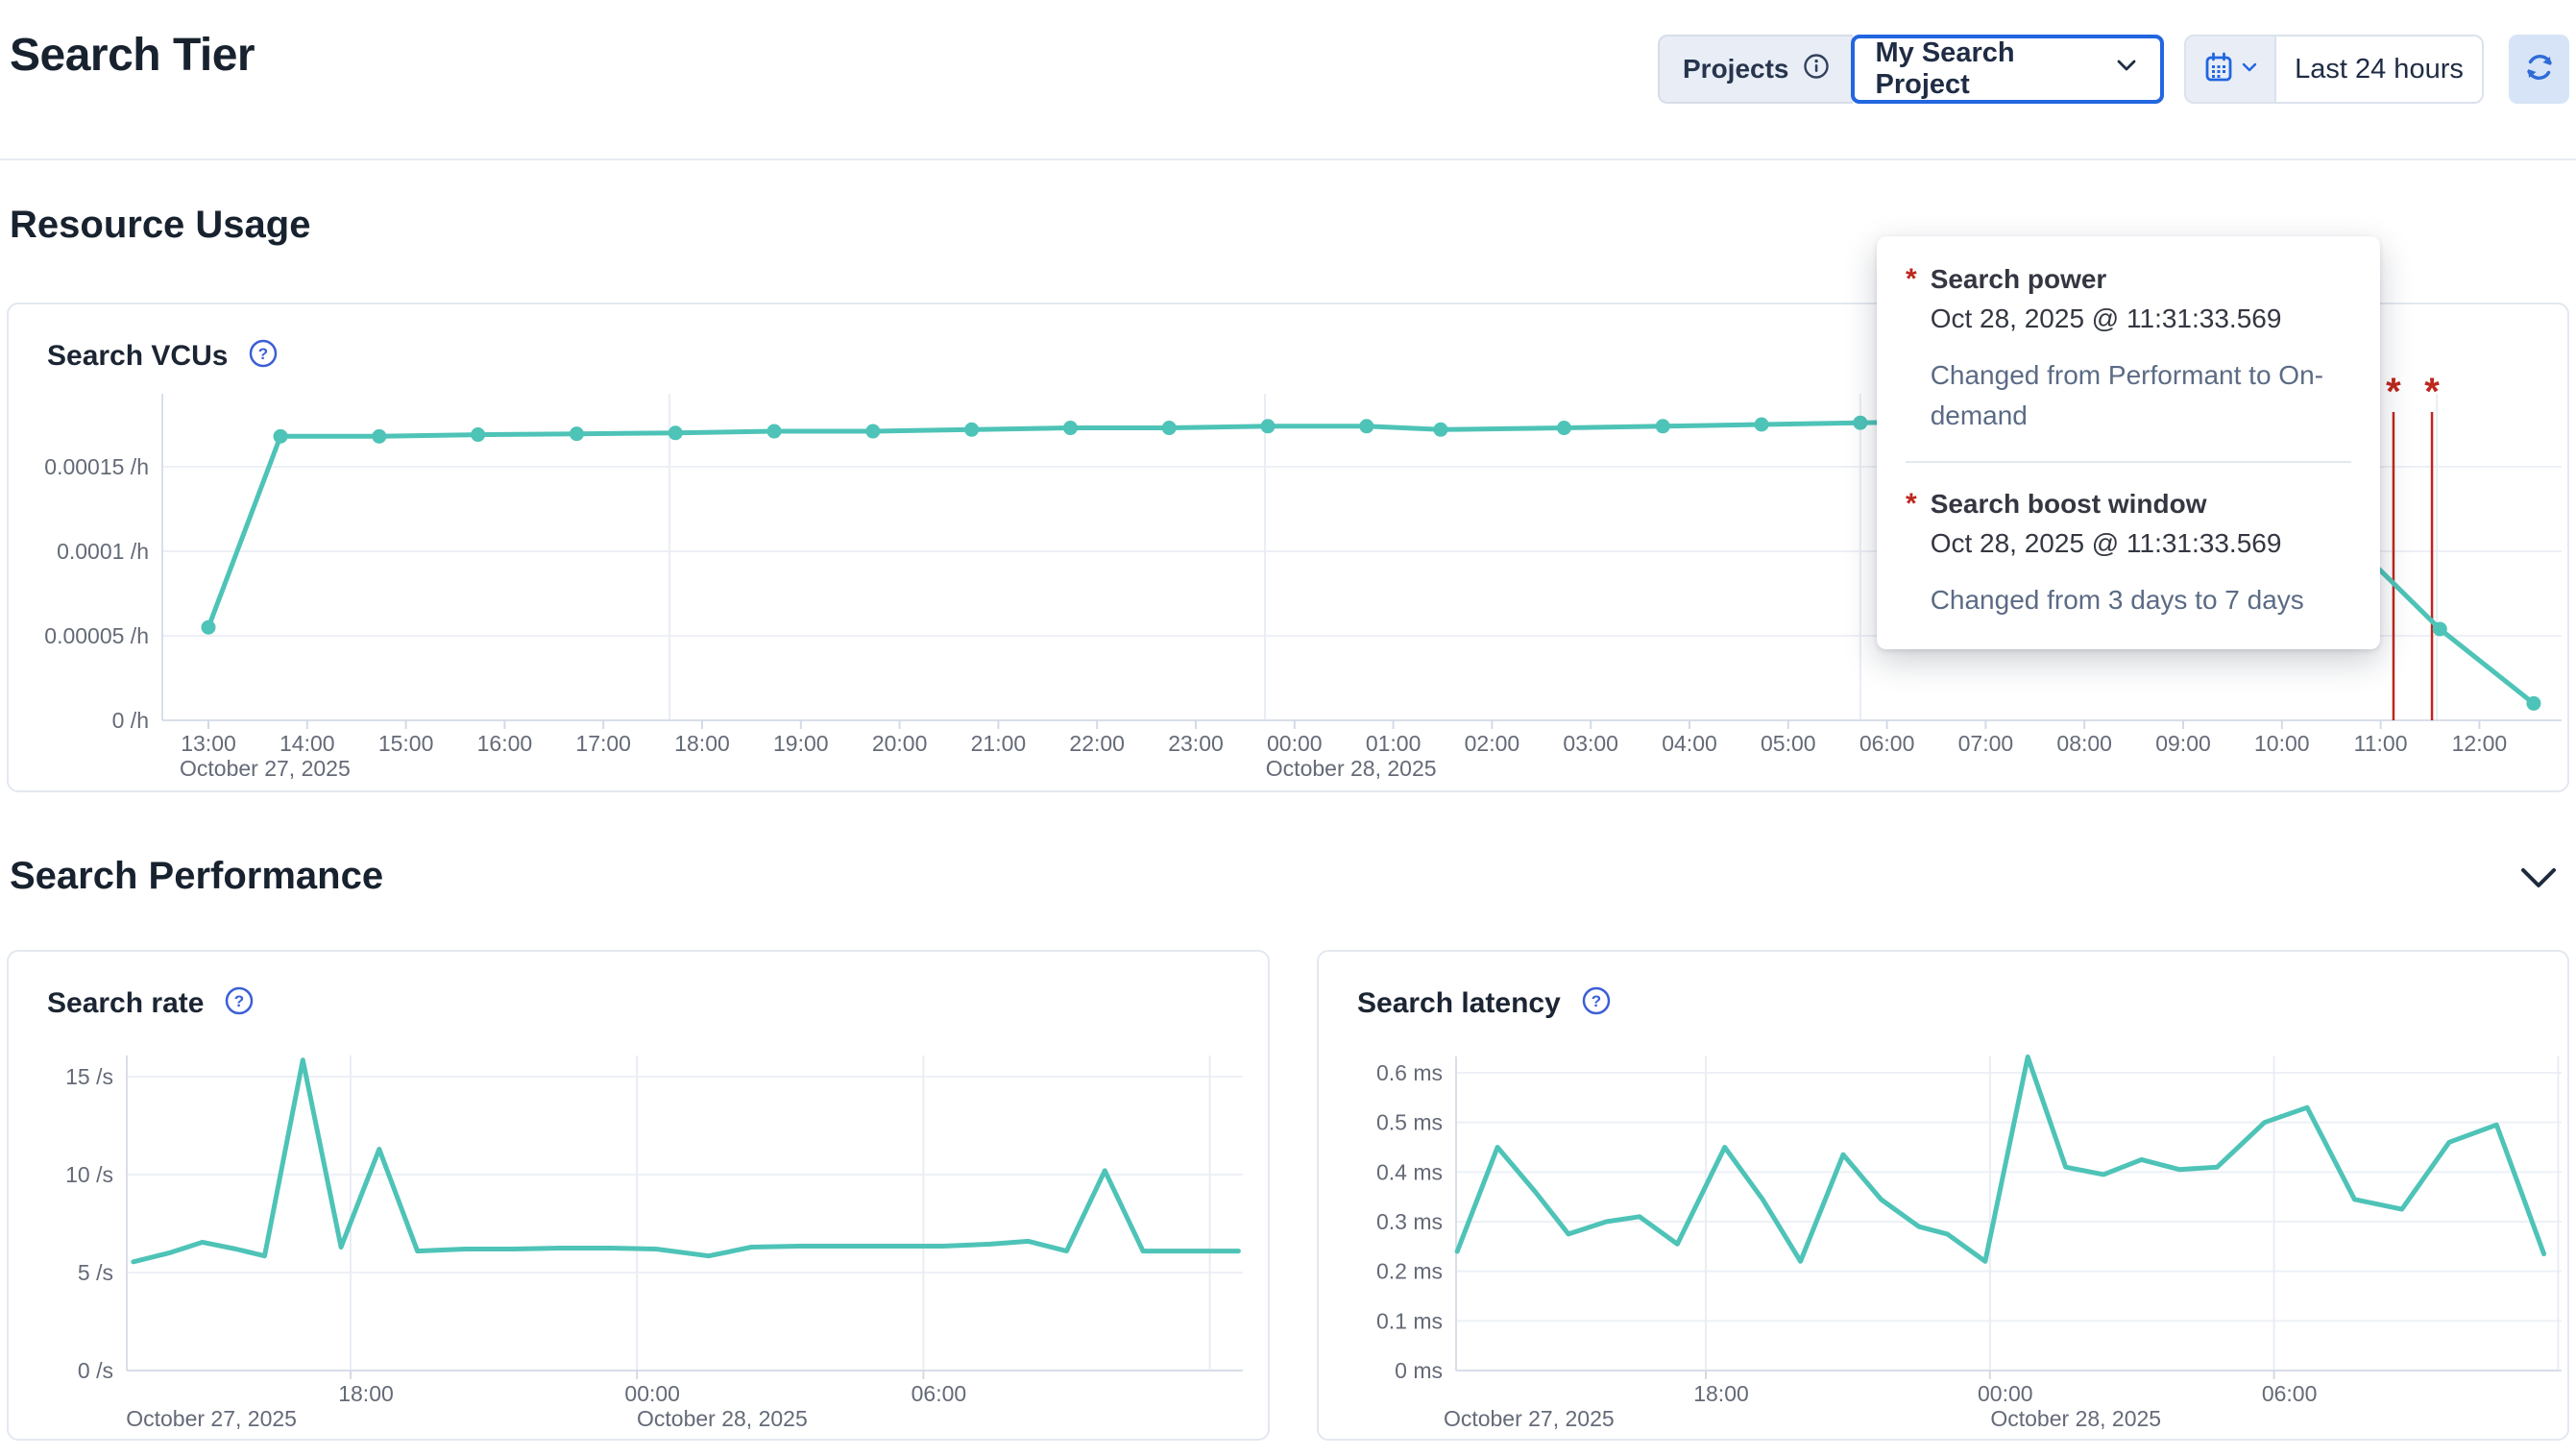 The width and height of the screenshot is (2576, 1456). I want to click on calendar-chevron-icon, so click(2250, 70).